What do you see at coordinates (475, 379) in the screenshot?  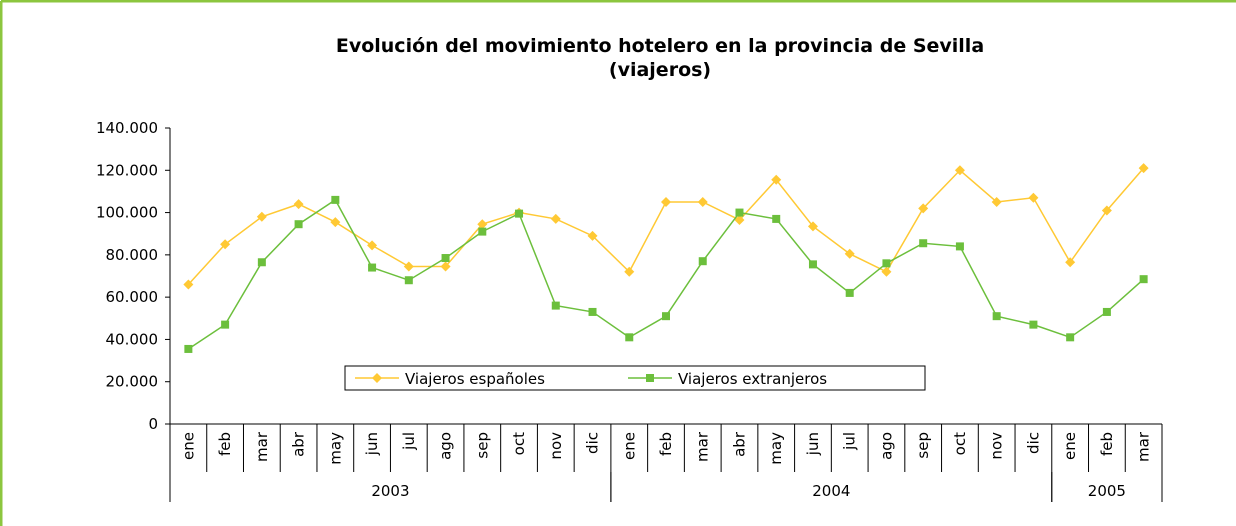 I see `legend-label: Viajeros españoles` at bounding box center [475, 379].